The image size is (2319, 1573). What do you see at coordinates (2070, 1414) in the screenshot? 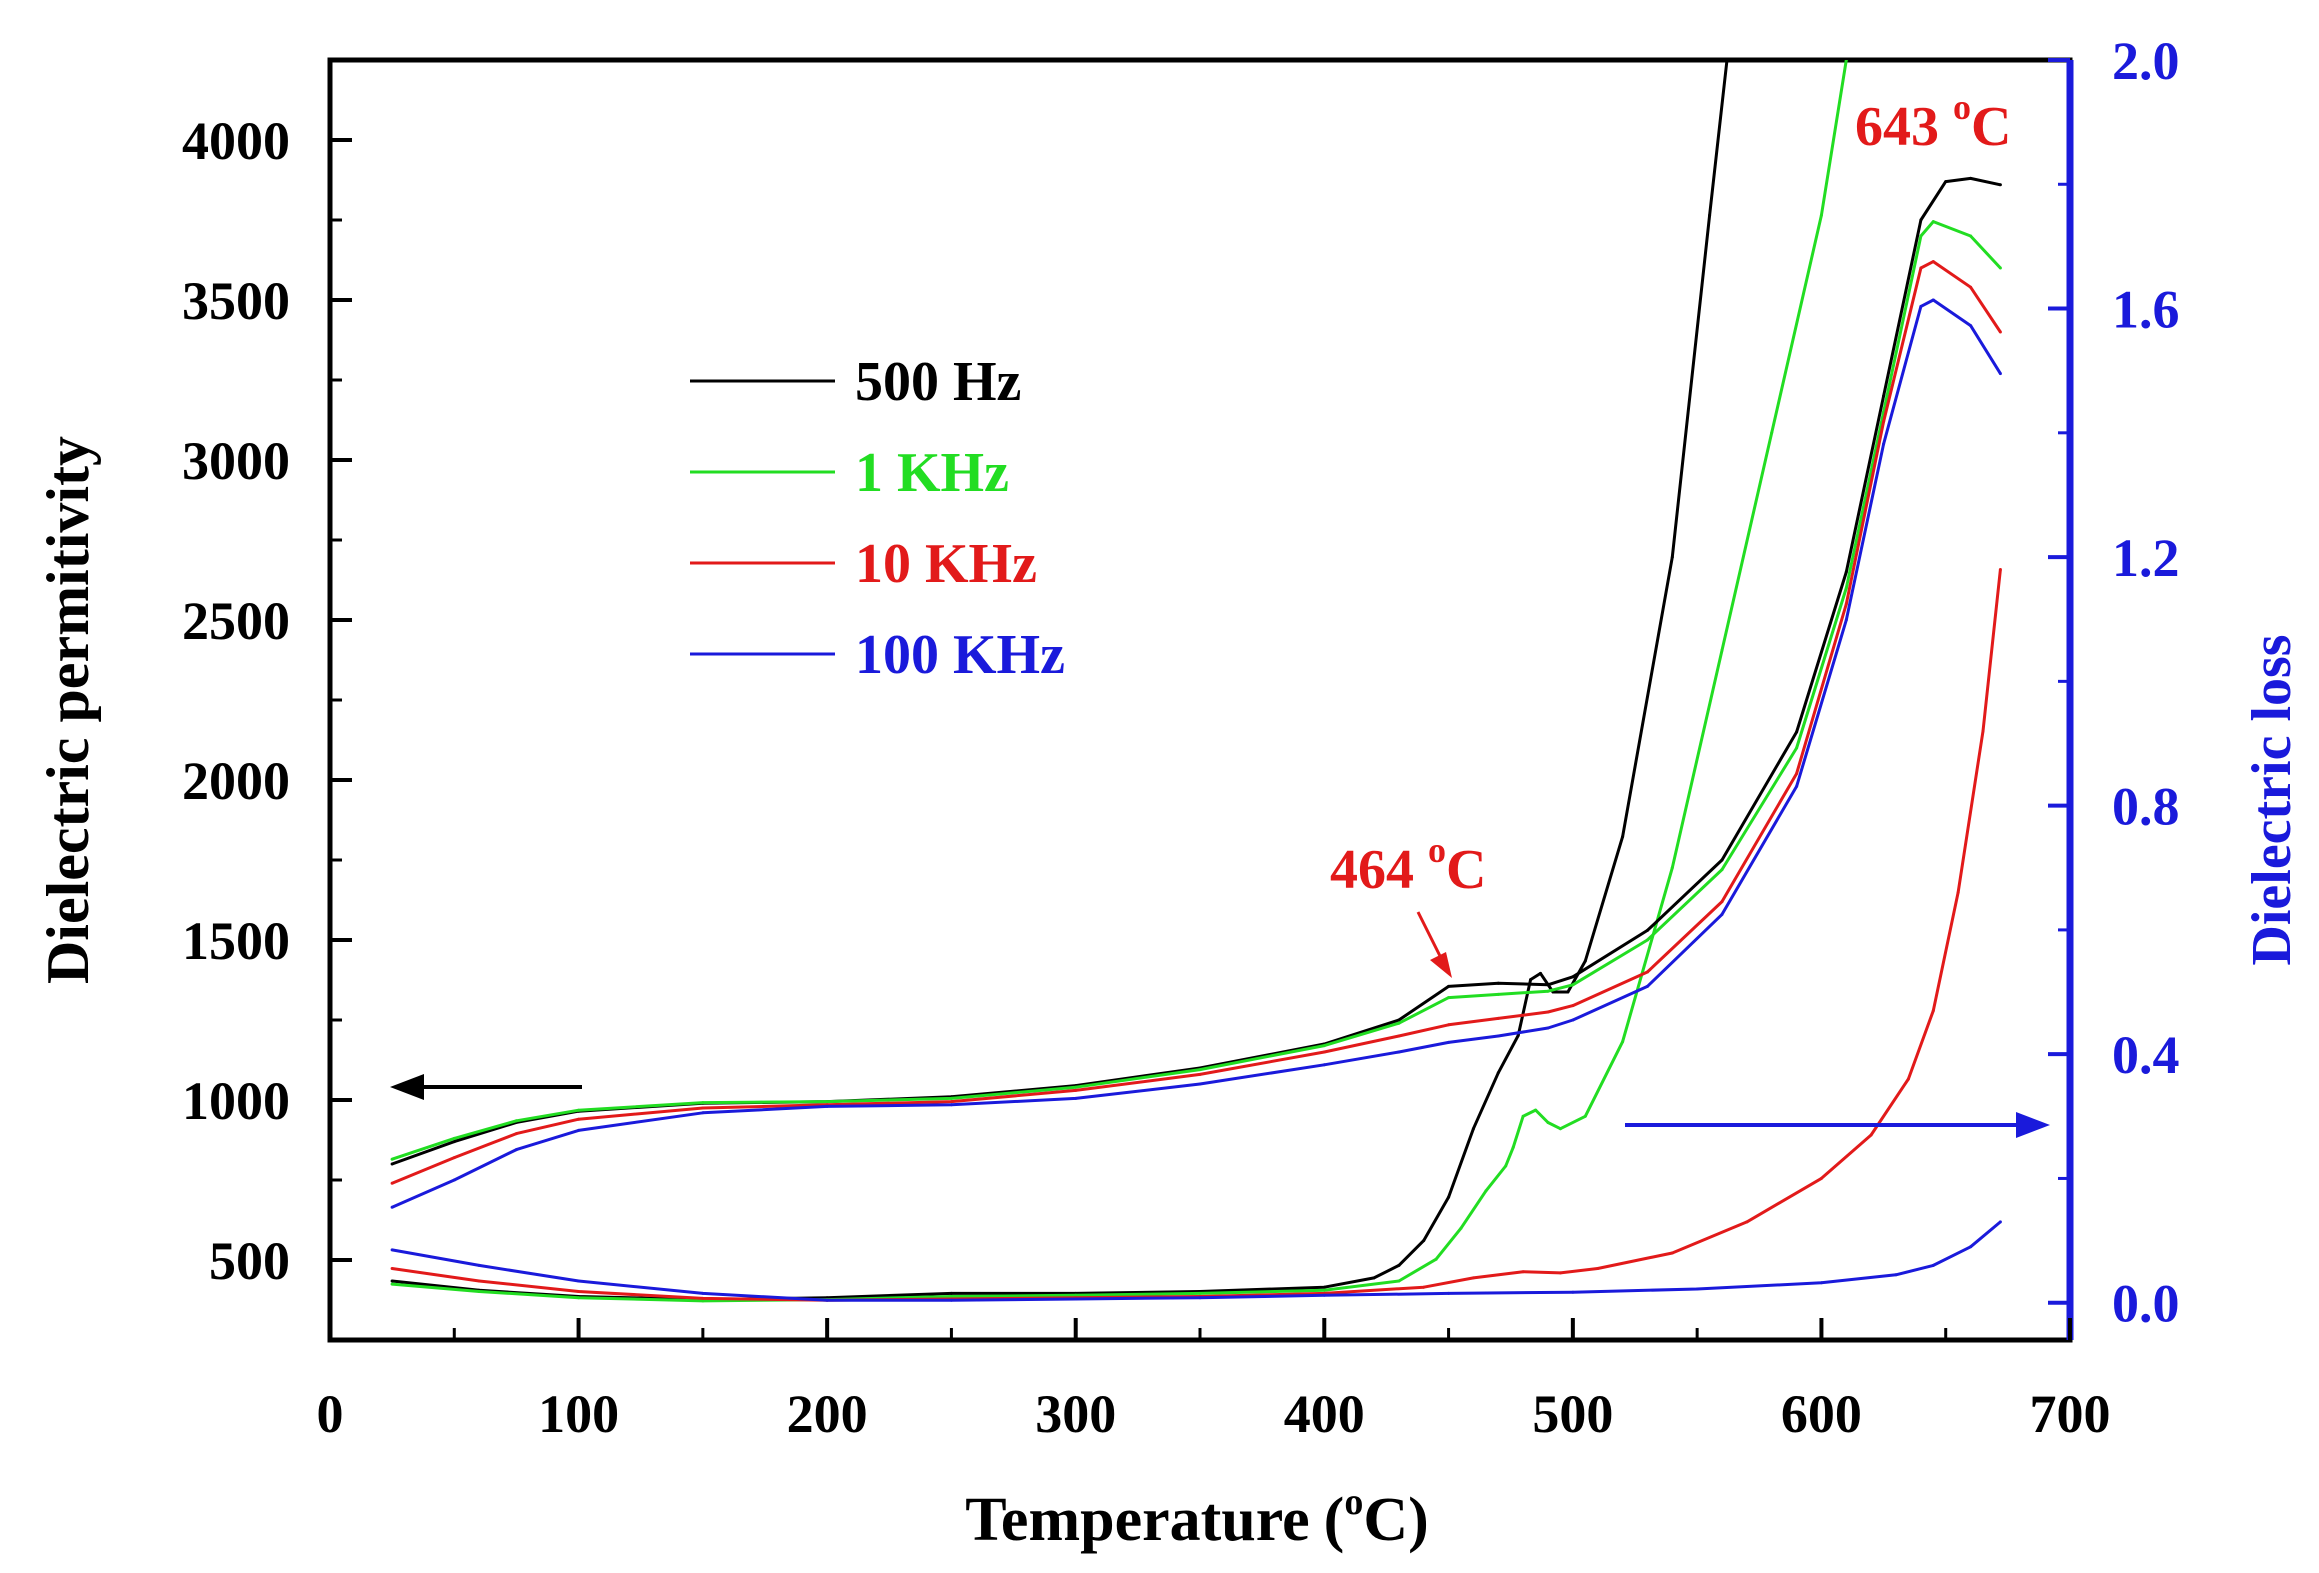
I see `x-tick-label-700: 700` at bounding box center [2070, 1414].